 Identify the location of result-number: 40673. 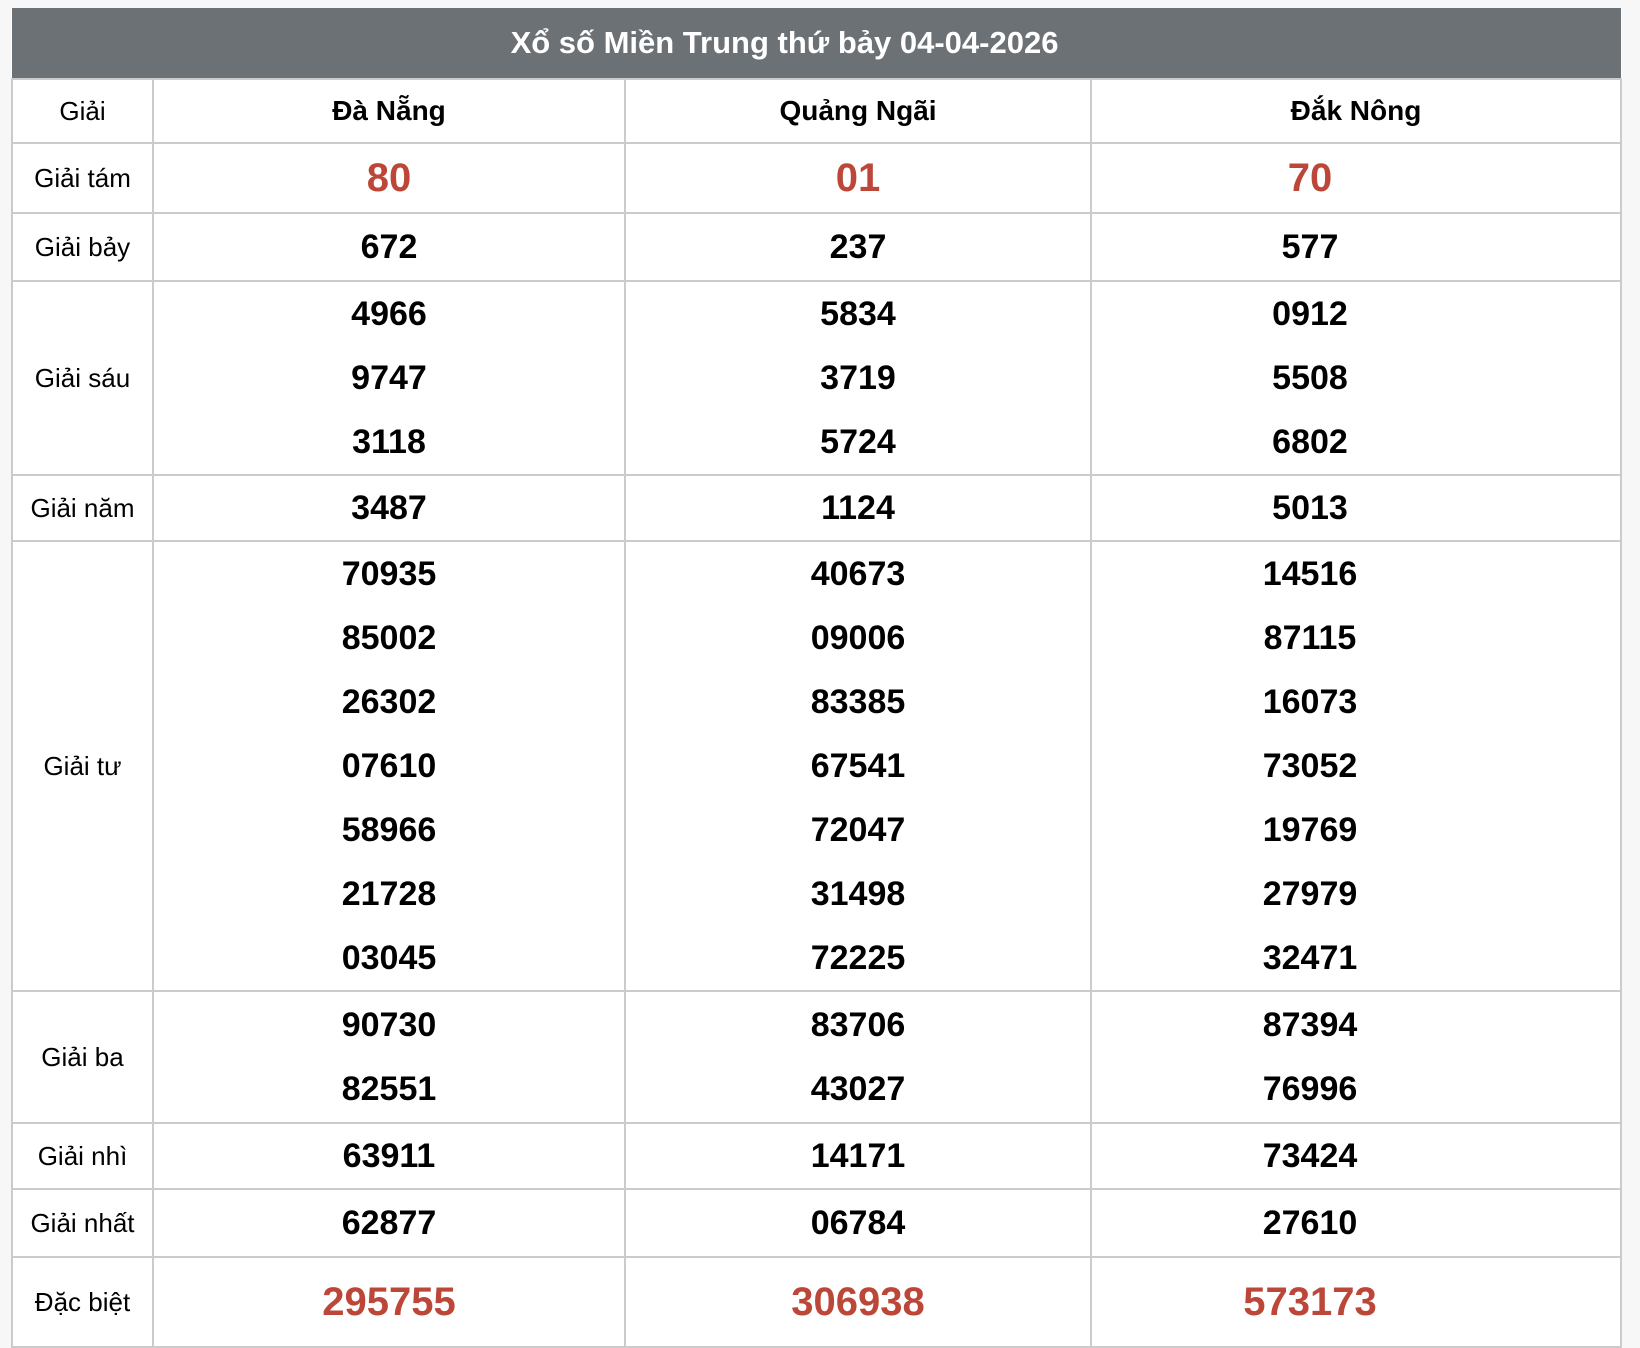
(858, 574).